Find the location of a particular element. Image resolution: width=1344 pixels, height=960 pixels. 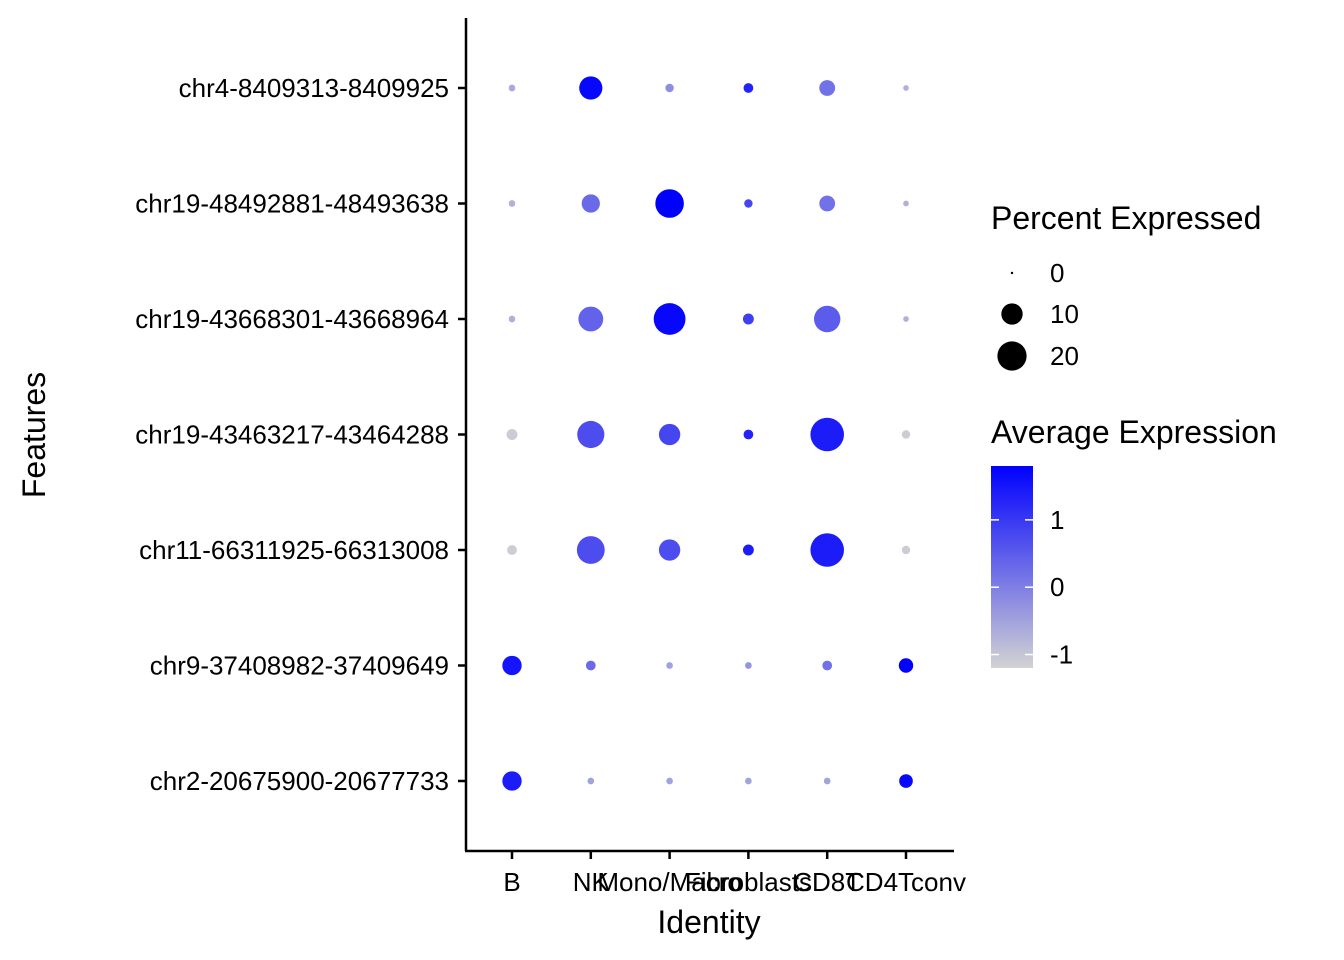

color-legend-bar is located at coordinates (1012, 567).